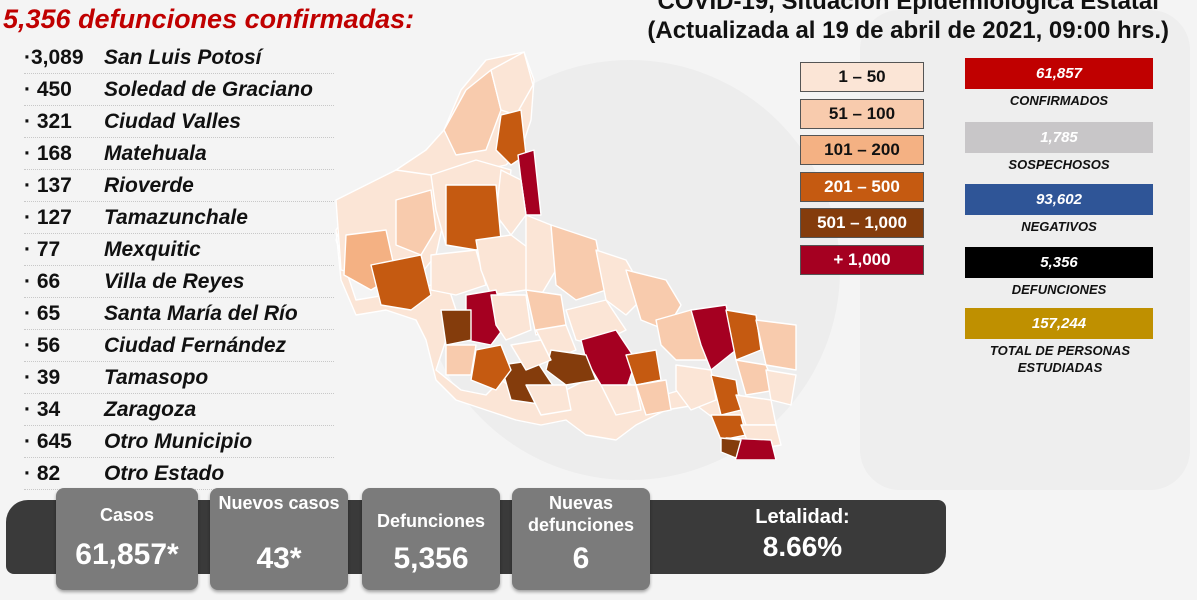 Image resolution: width=1197 pixels, height=600 pixels. What do you see at coordinates (1059, 137) in the screenshot?
I see `stat-value: 1,785` at bounding box center [1059, 137].